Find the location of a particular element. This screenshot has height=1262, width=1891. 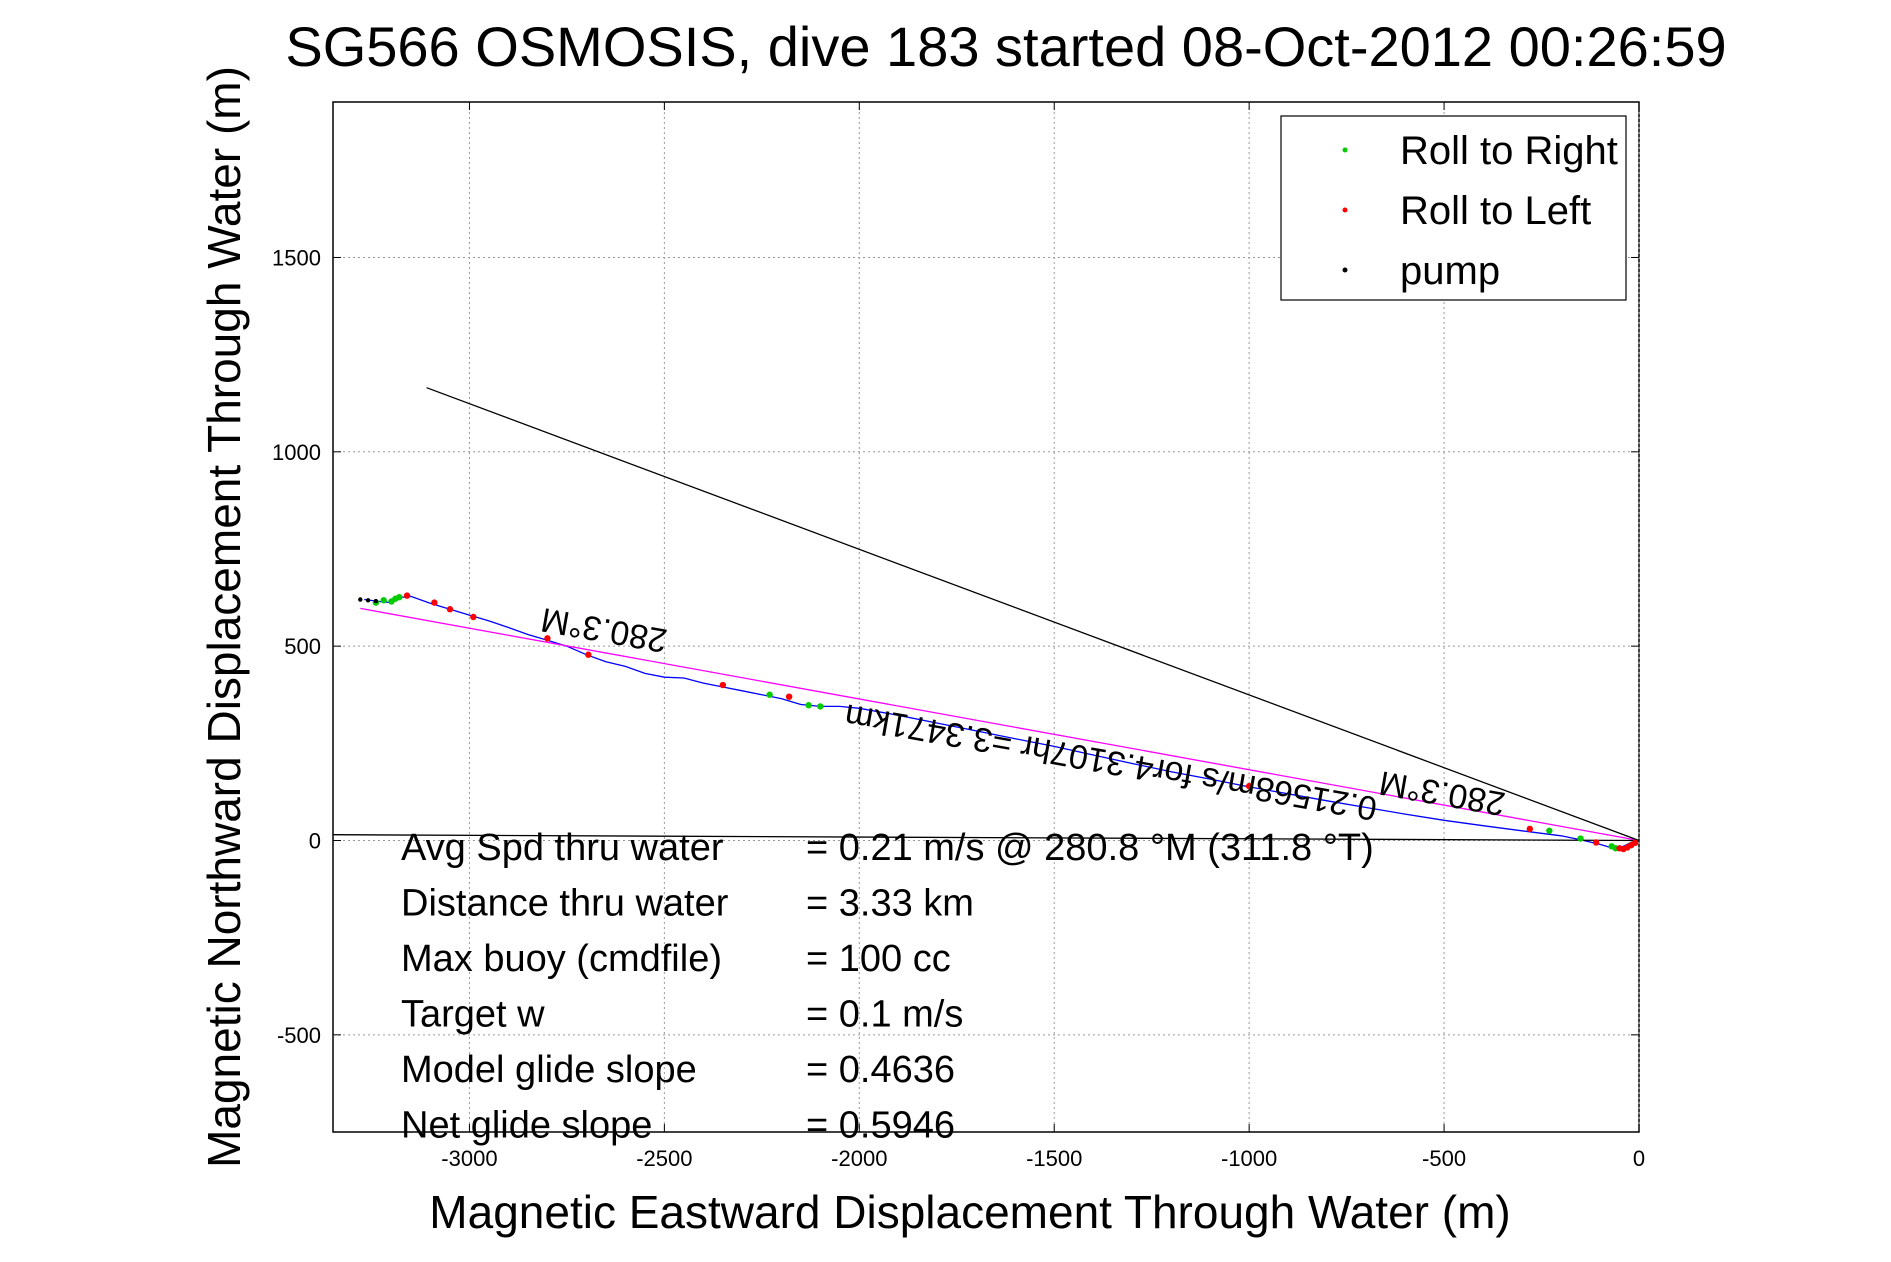

x-tick-label: -1000 is located at coordinates (1249, 1158).